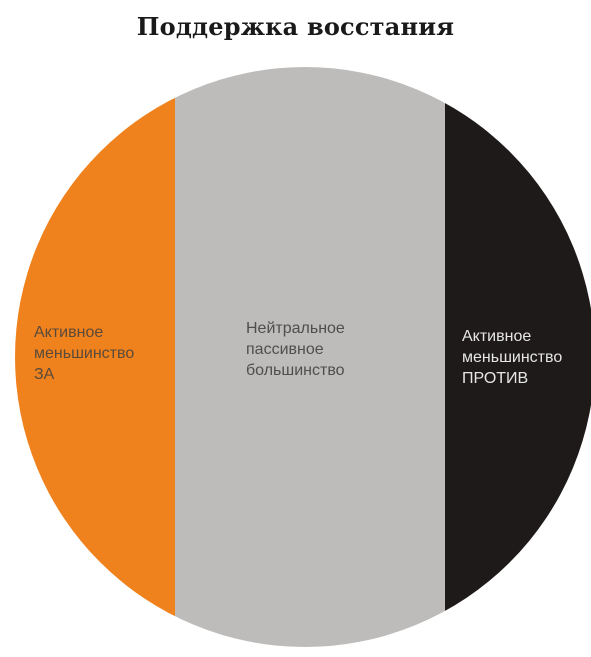  I want to click on label-active-minority-for: Активное меньшинство ЗА, so click(84, 353).